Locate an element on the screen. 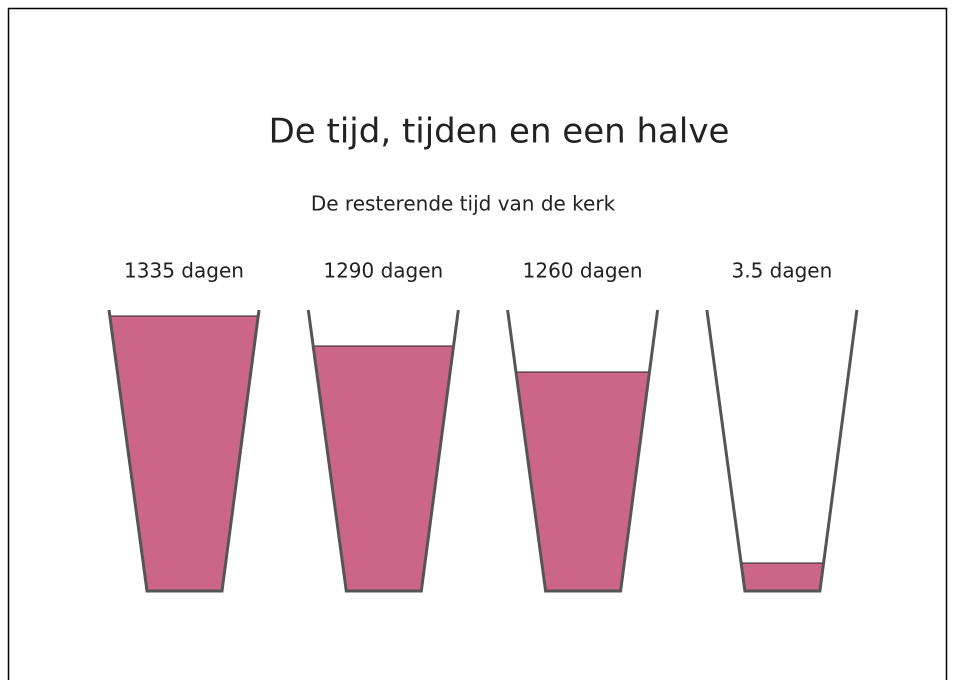 Image resolution: width=955 pixels, height=680 pixels. glass-label: 1260 dagen is located at coordinates (583, 271).